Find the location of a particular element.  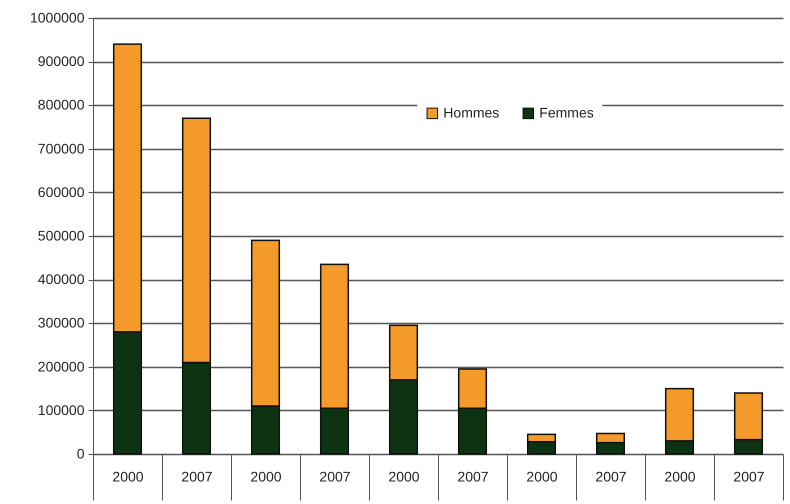

y-tick-label: 200000 is located at coordinates (61, 366).